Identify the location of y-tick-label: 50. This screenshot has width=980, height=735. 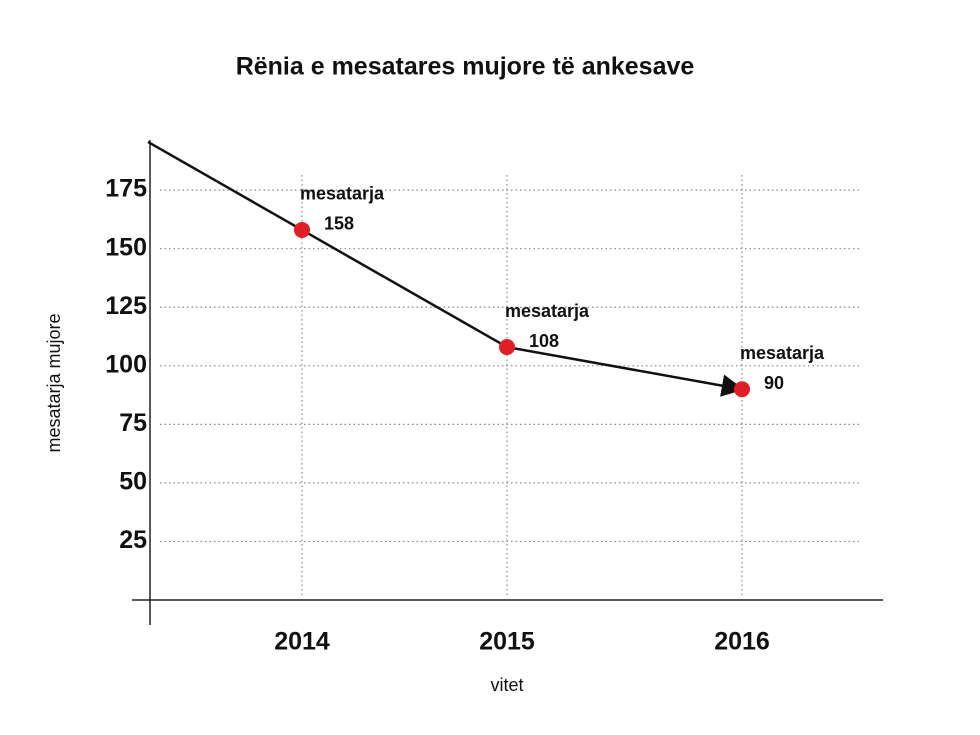
(133, 482).